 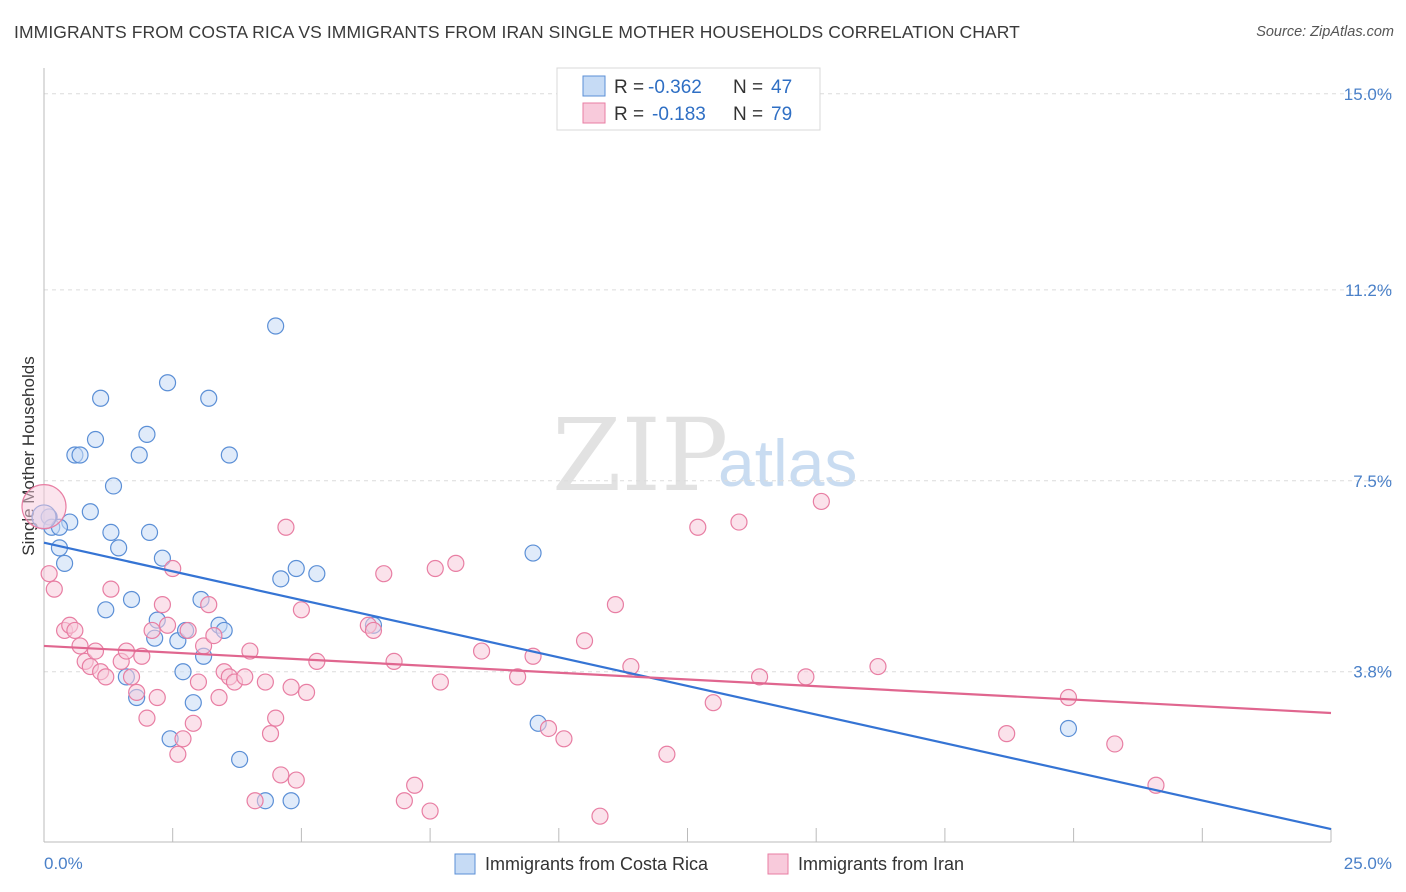 What do you see at coordinates (594, 113) in the screenshot?
I see `legend-swatch-iran` at bounding box center [594, 113].